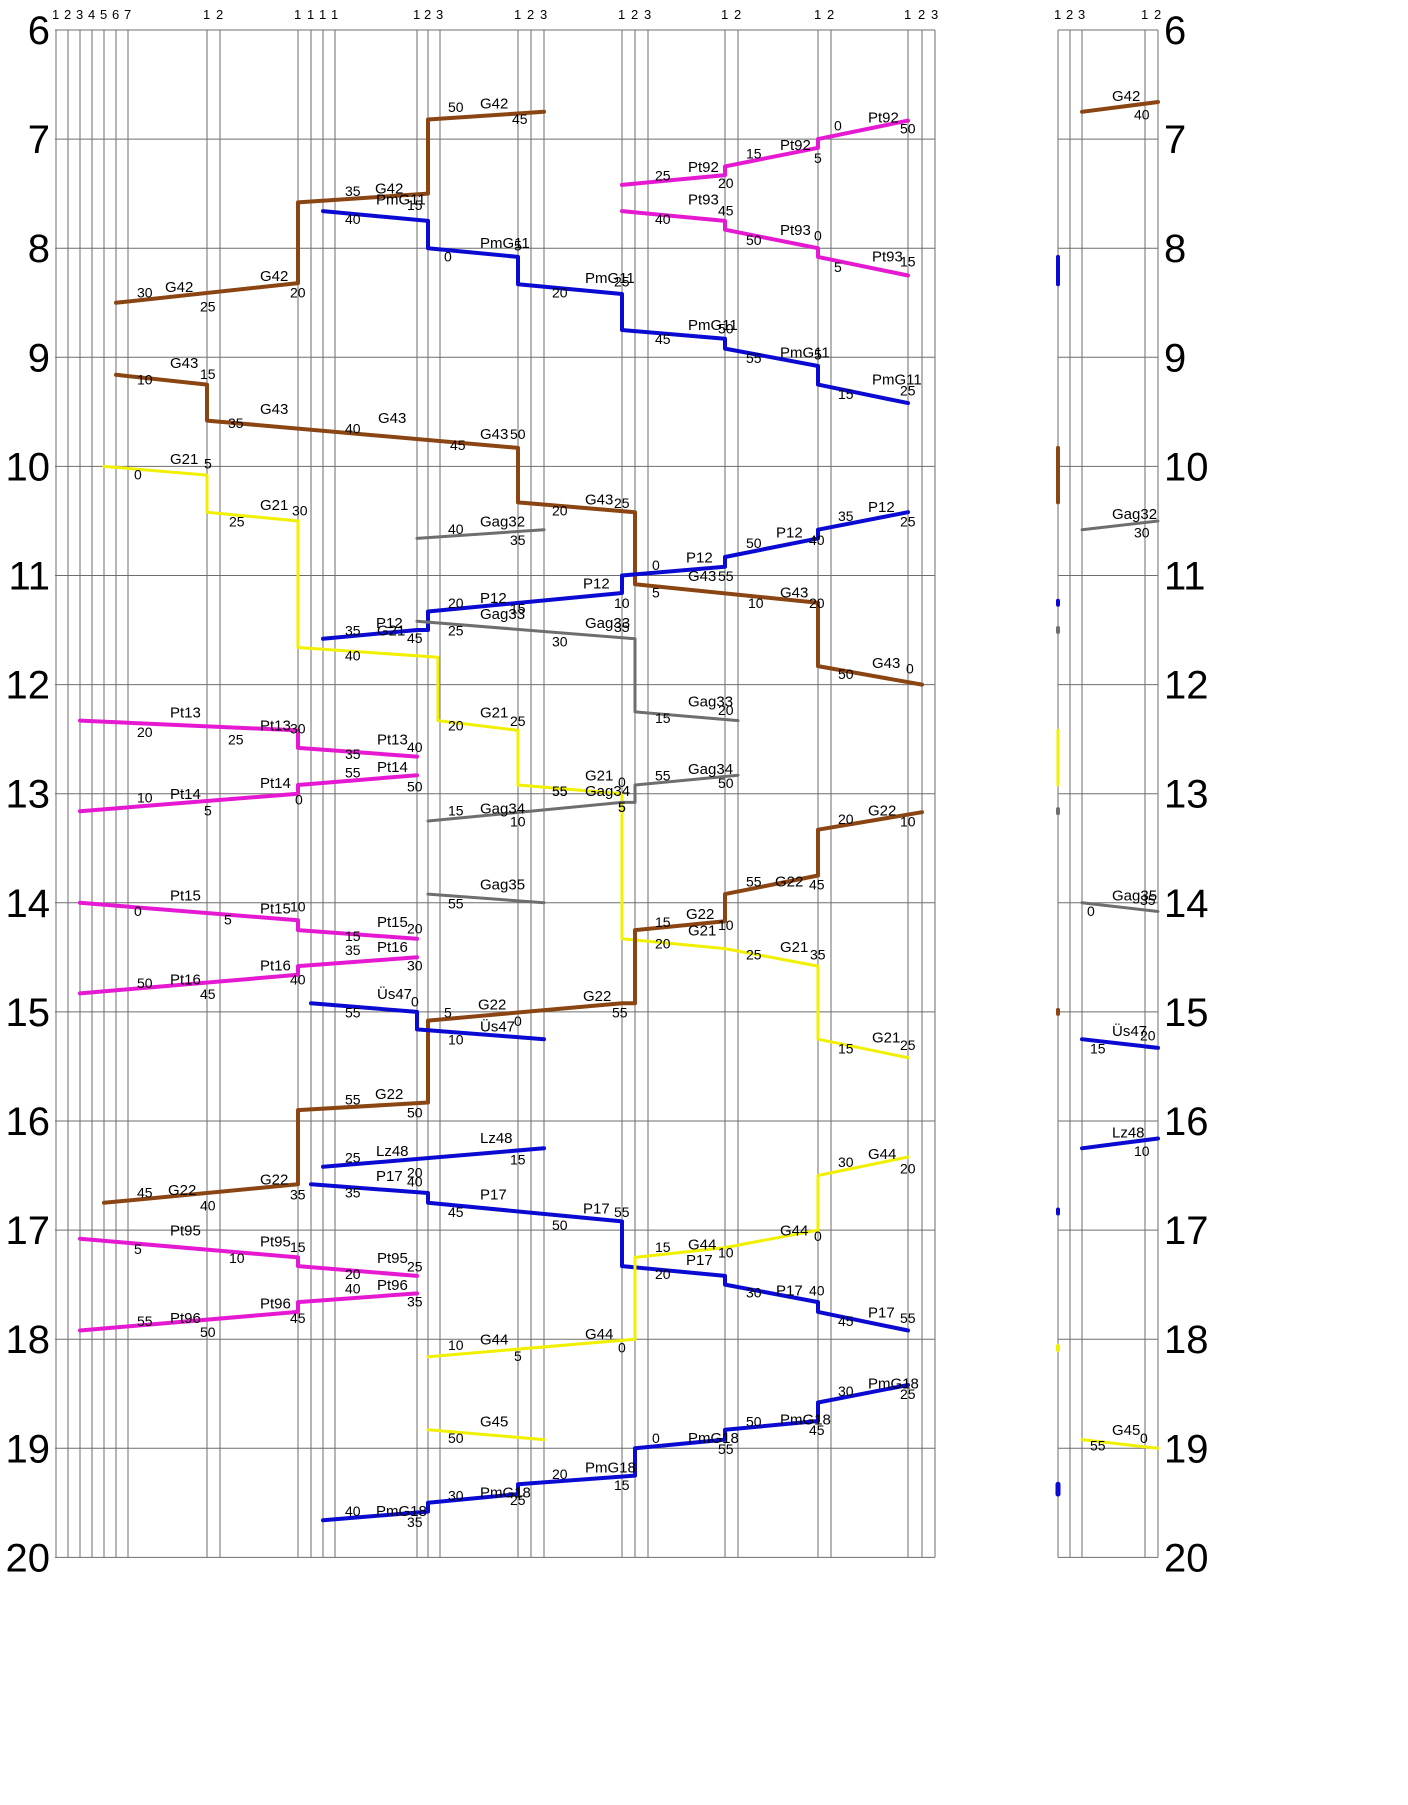  What do you see at coordinates (1186, 1231) in the screenshot?
I see `hour-label-right: 17` at bounding box center [1186, 1231].